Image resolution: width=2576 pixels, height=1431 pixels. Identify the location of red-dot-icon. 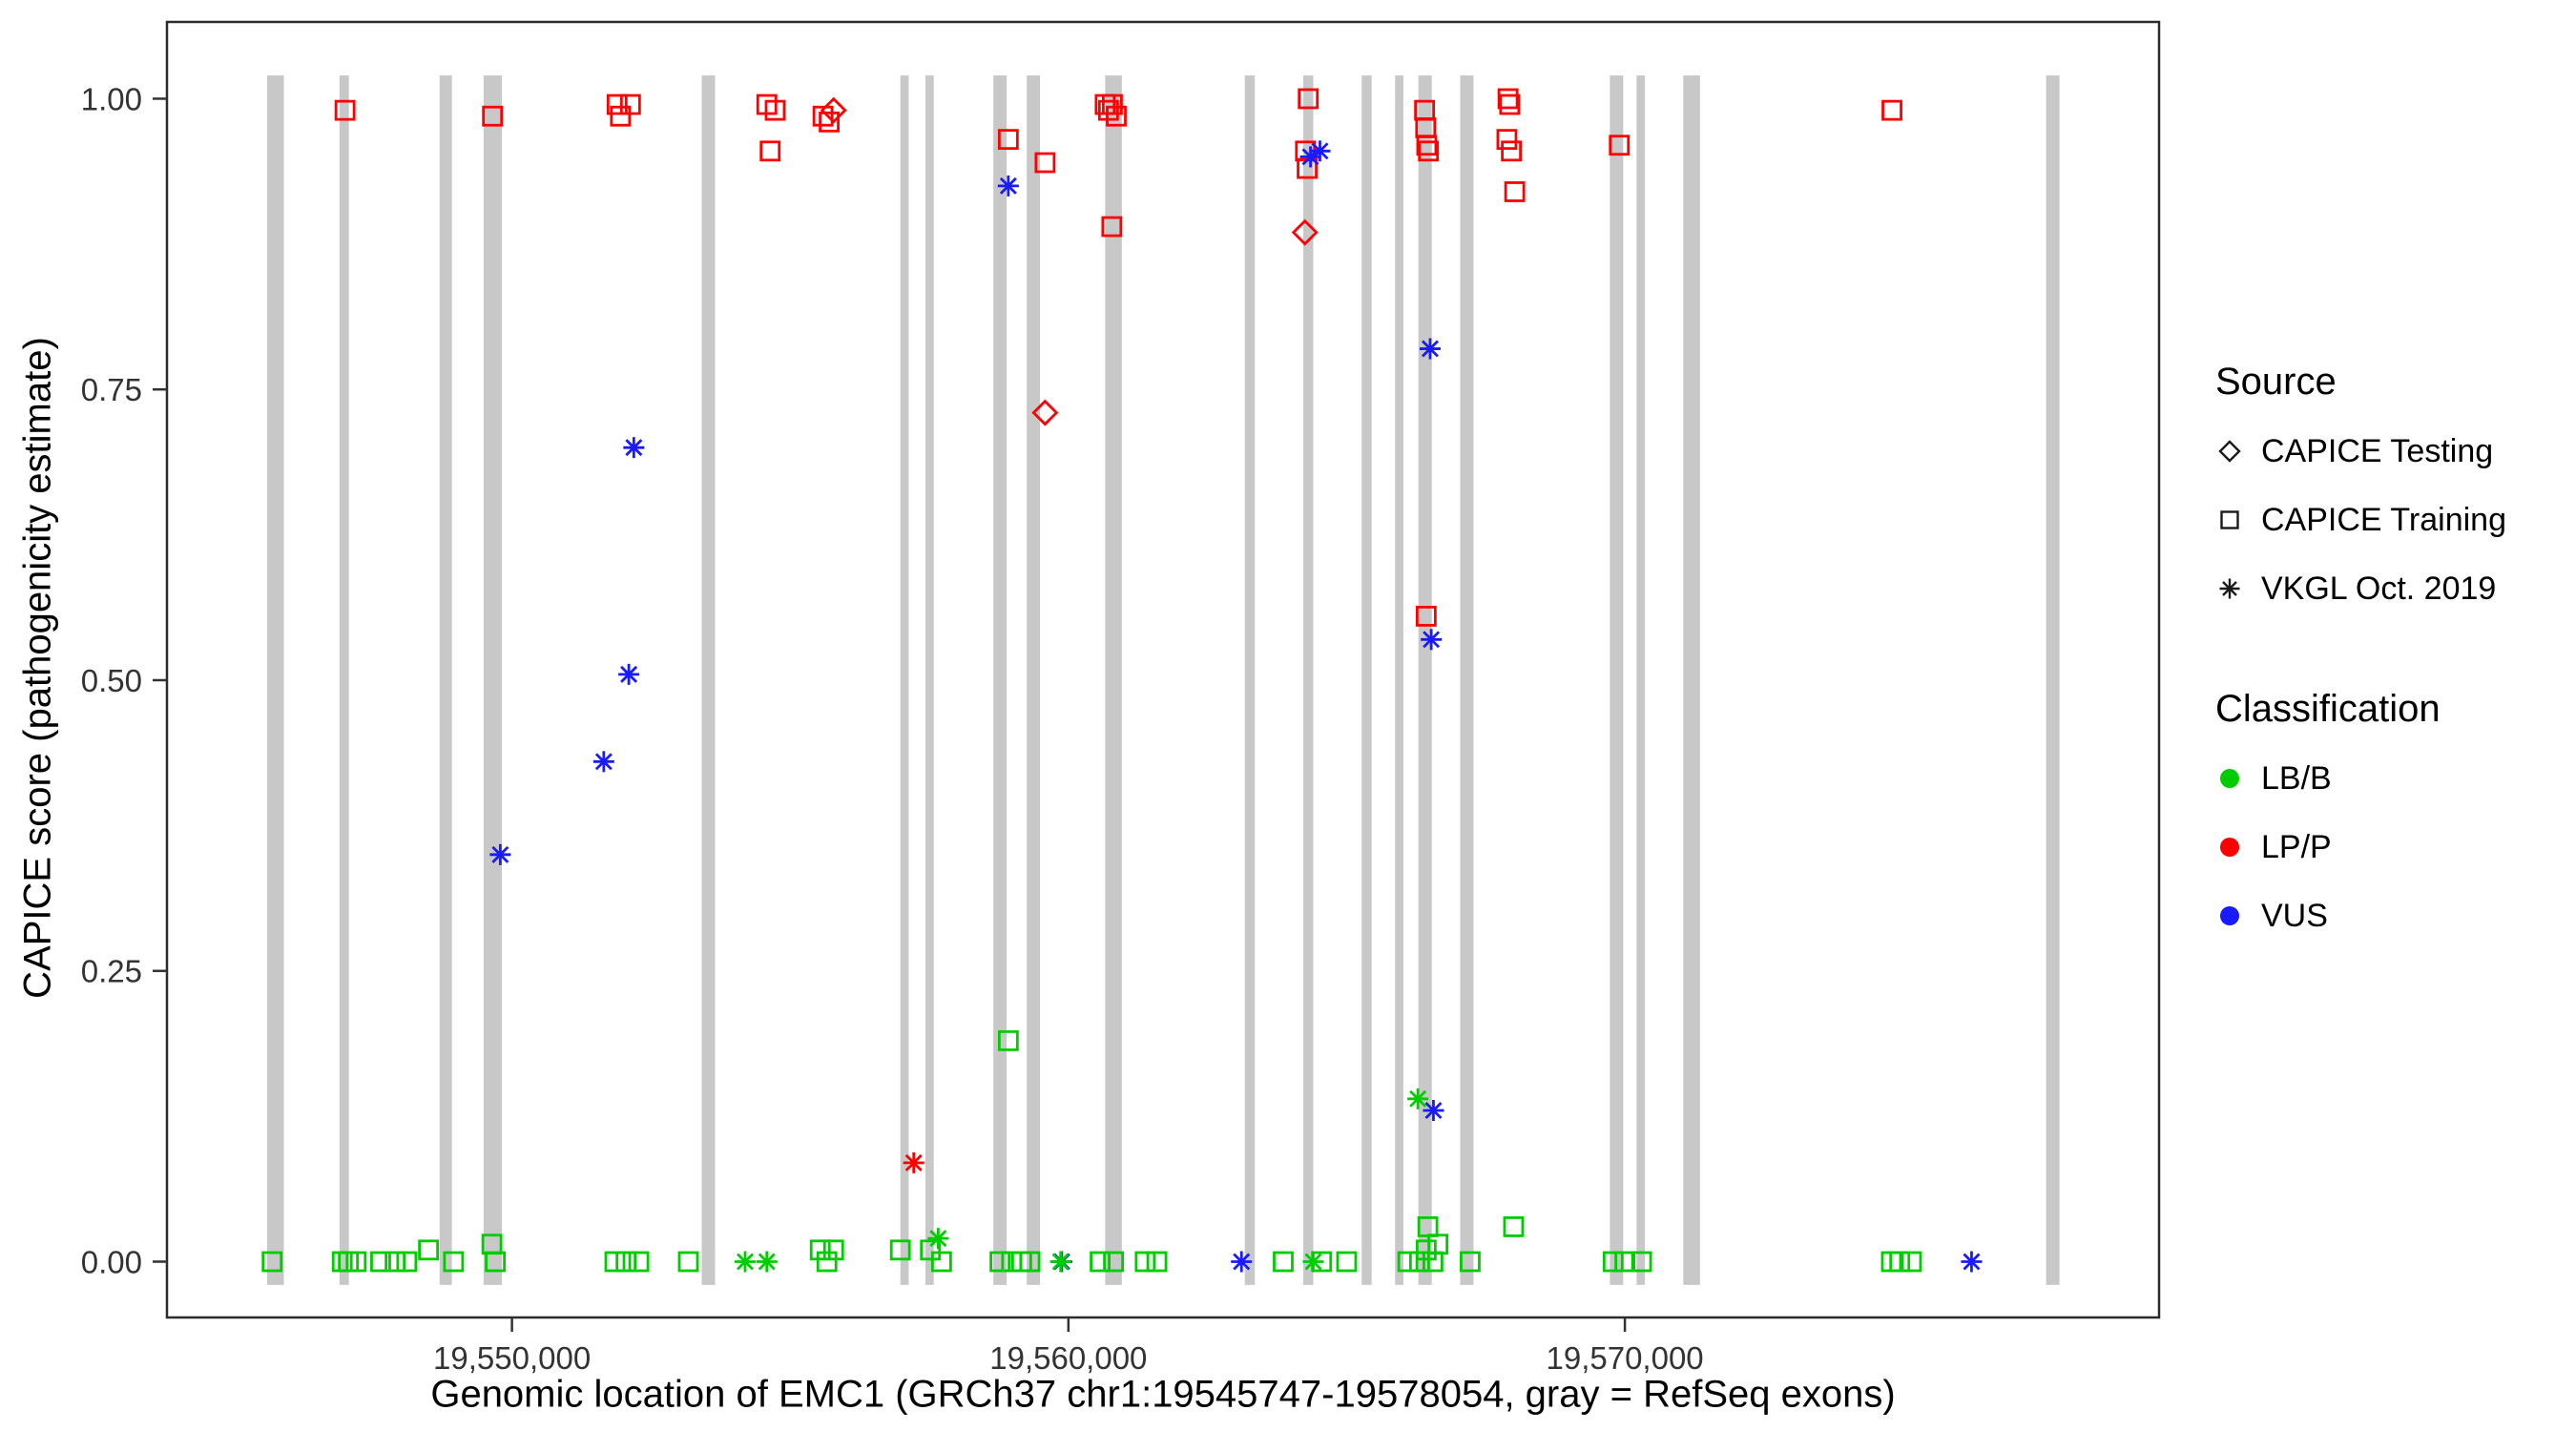
(2229, 847).